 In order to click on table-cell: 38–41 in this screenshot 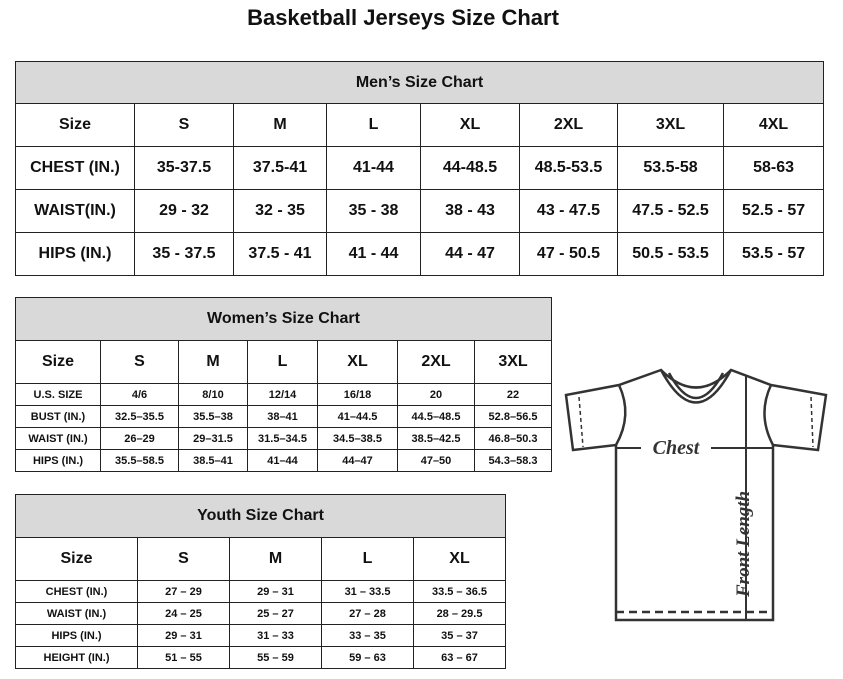, I will do `click(282, 416)`.